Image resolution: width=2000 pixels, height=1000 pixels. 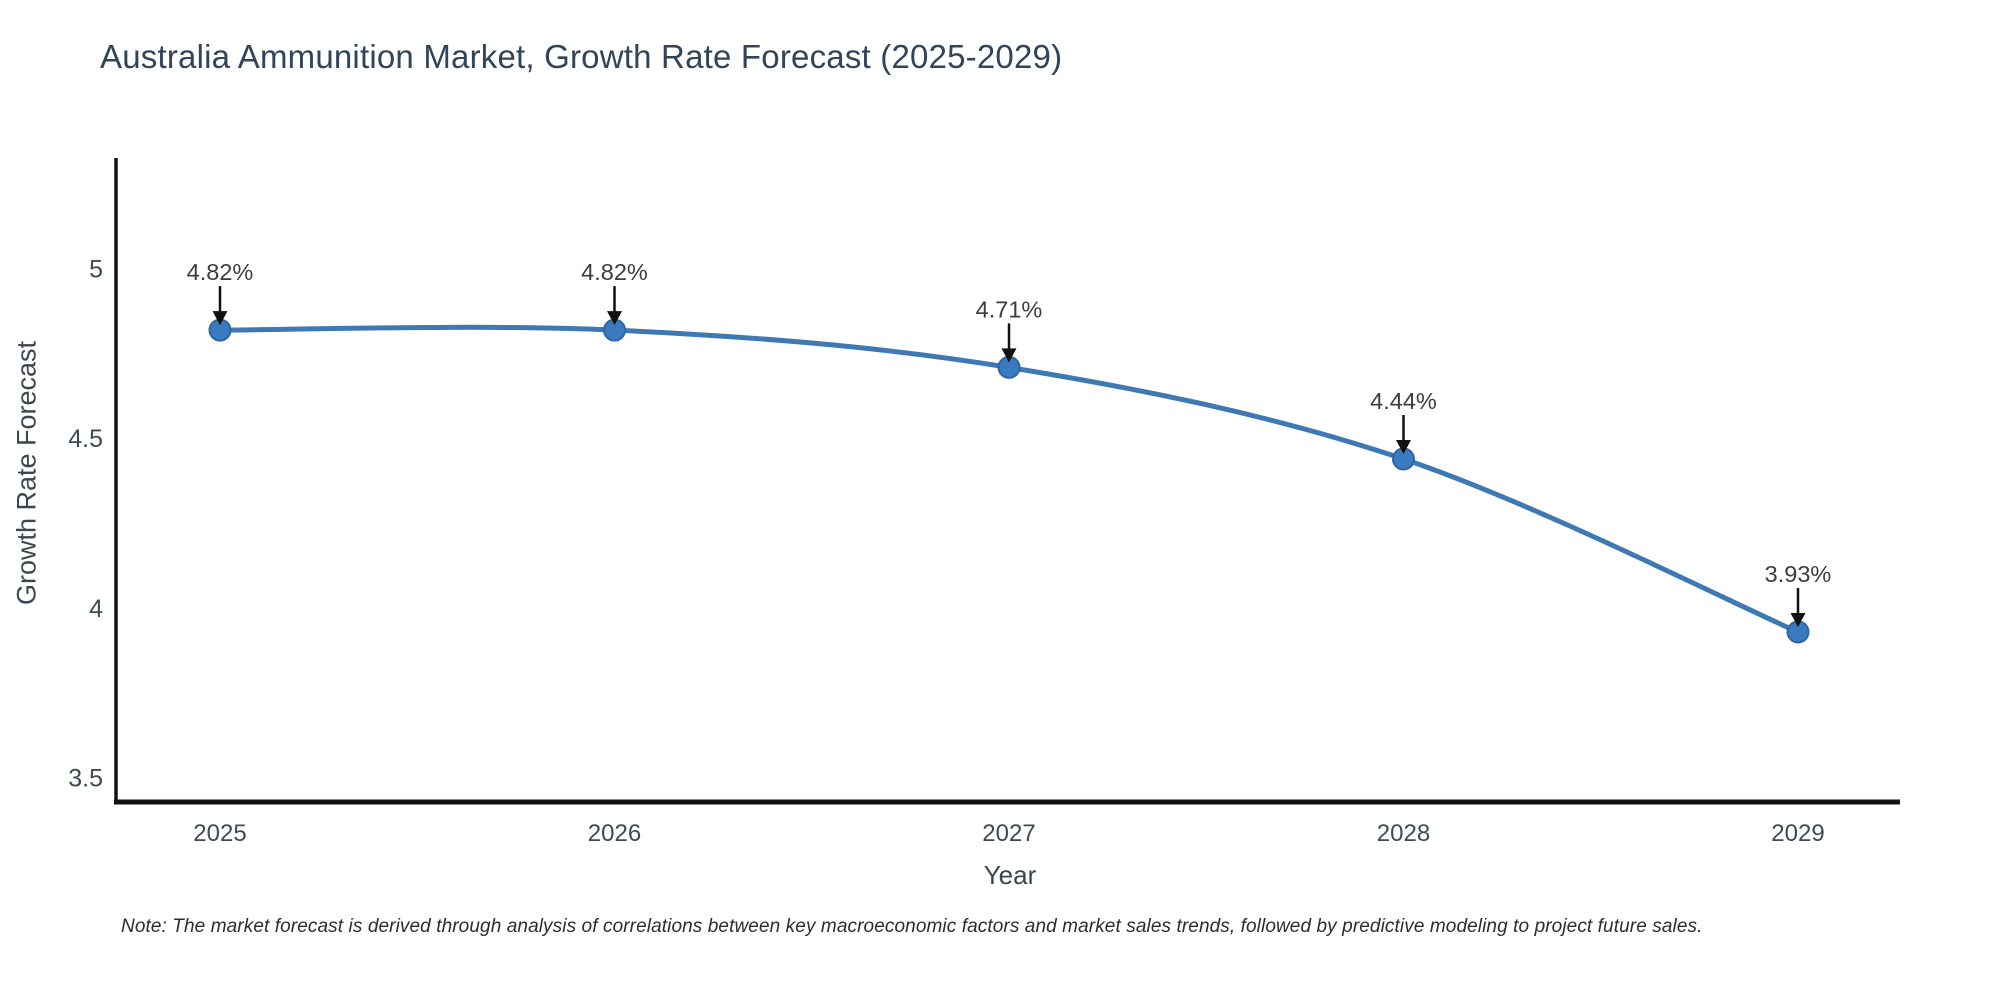 What do you see at coordinates (1008, 833) in the screenshot?
I see `x-tick-label: 2027` at bounding box center [1008, 833].